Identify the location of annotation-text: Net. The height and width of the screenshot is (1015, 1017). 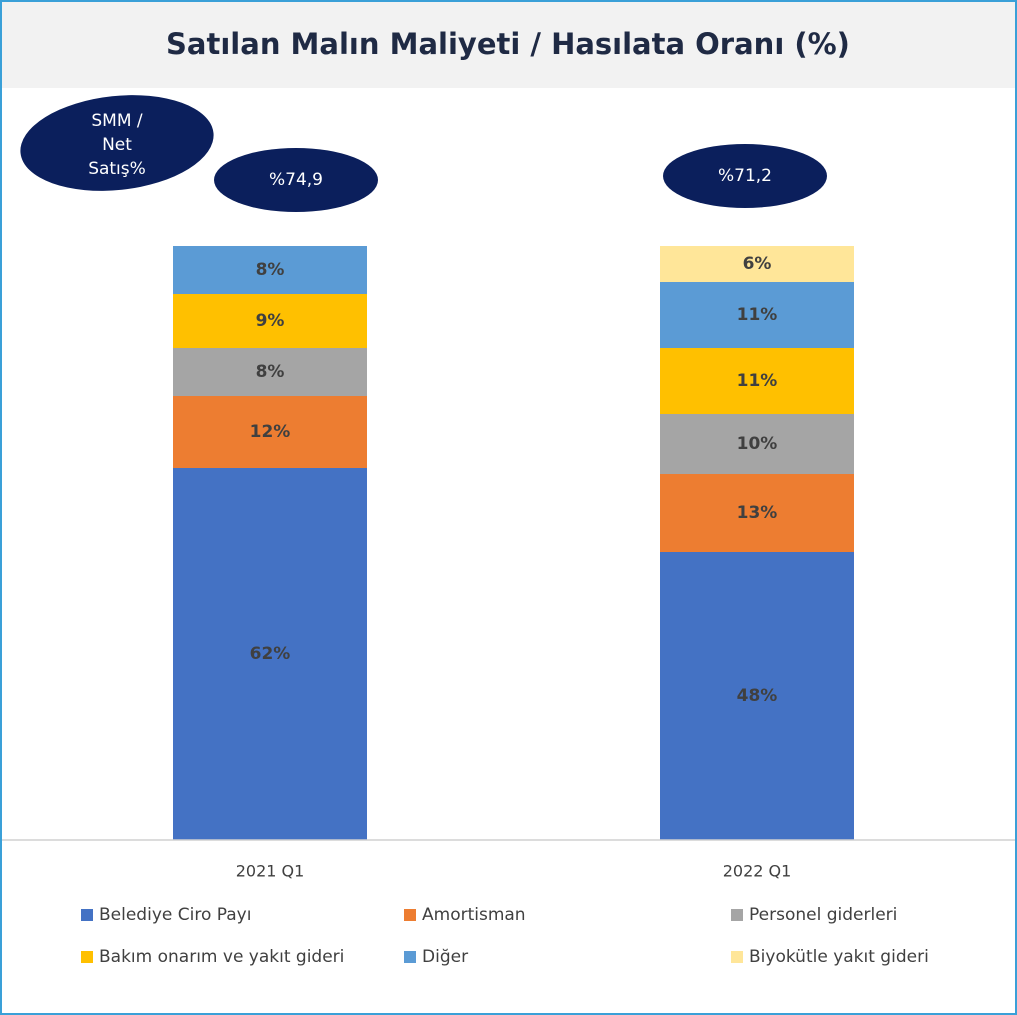
(117, 145).